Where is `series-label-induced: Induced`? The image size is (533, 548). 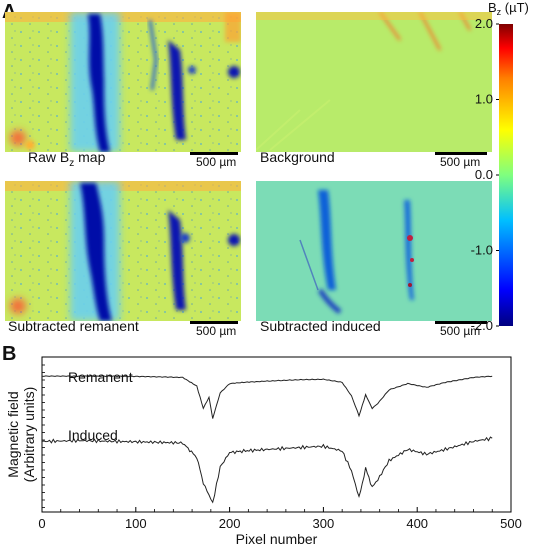
series-label-induced: Induced is located at coordinates (93, 435).